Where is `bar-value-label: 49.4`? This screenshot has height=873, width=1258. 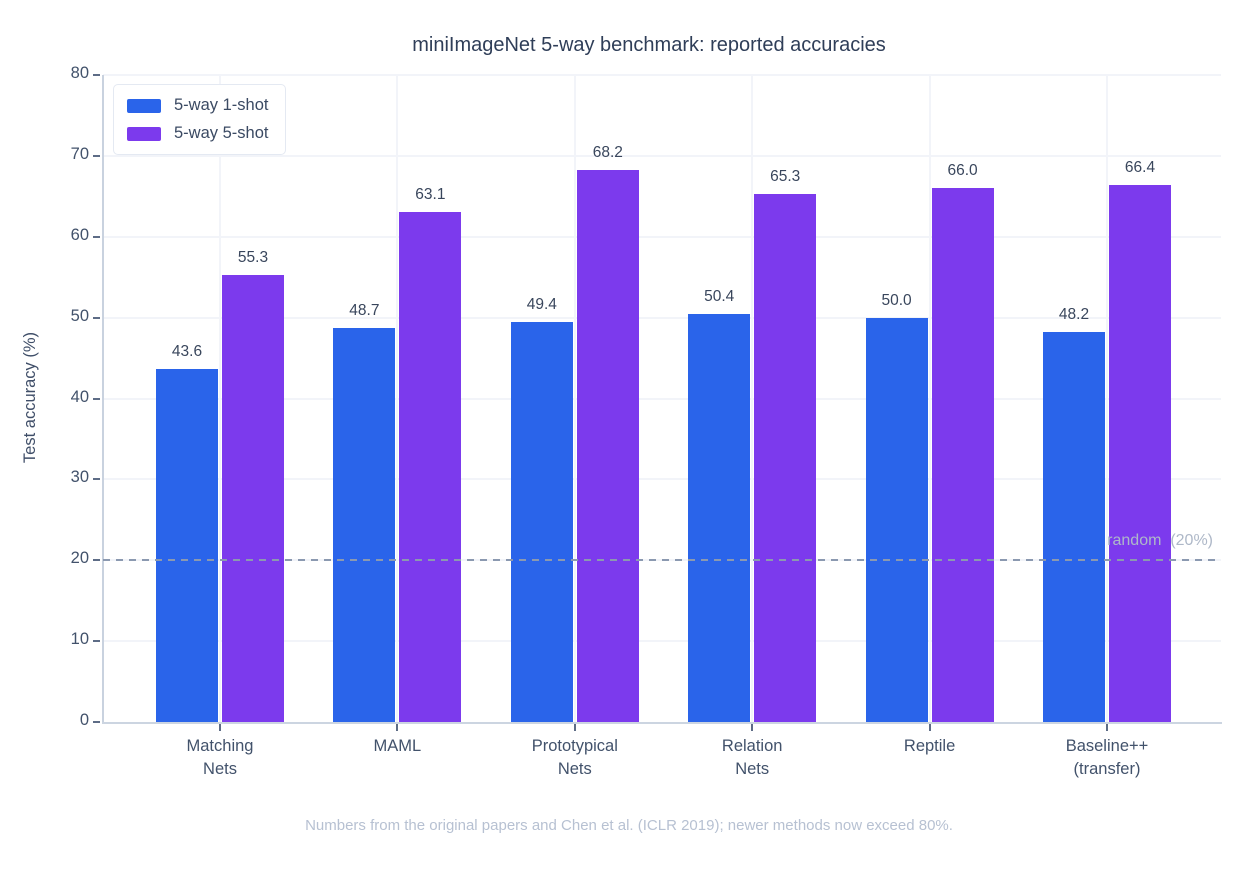 bar-value-label: 49.4 is located at coordinates (541, 305).